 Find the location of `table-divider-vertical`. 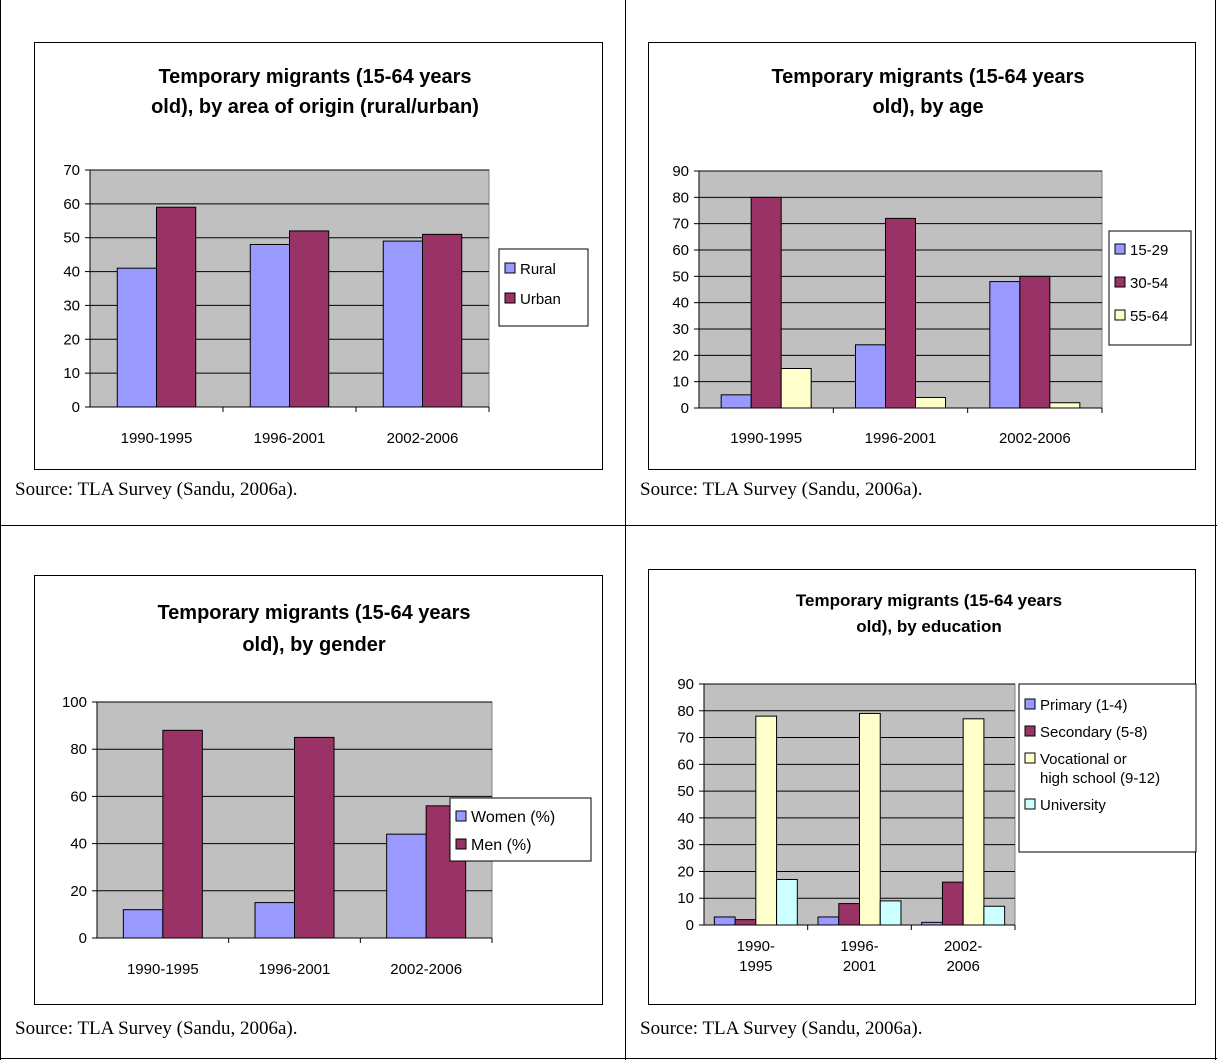

table-divider-vertical is located at coordinates (625, 530).